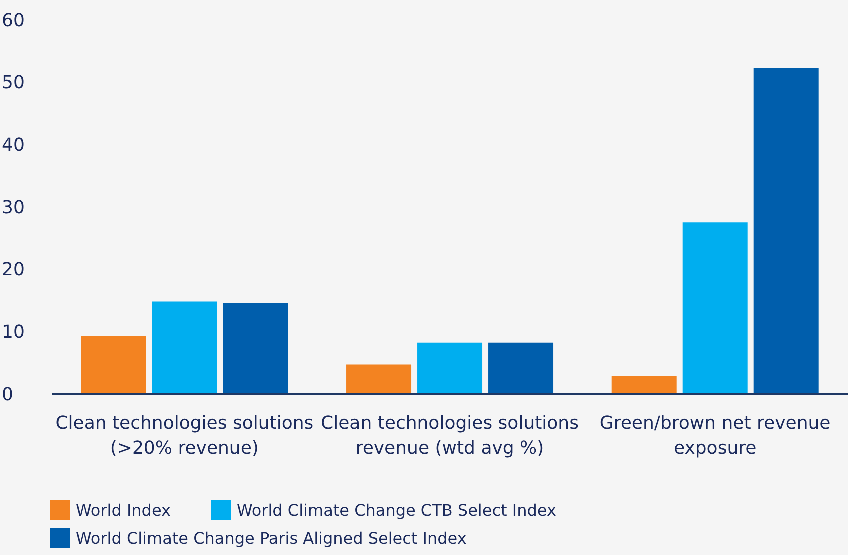  What do you see at coordinates (271, 538) in the screenshot?
I see `legend-label: World Climate Change Paris Aligned Select Index` at bounding box center [271, 538].